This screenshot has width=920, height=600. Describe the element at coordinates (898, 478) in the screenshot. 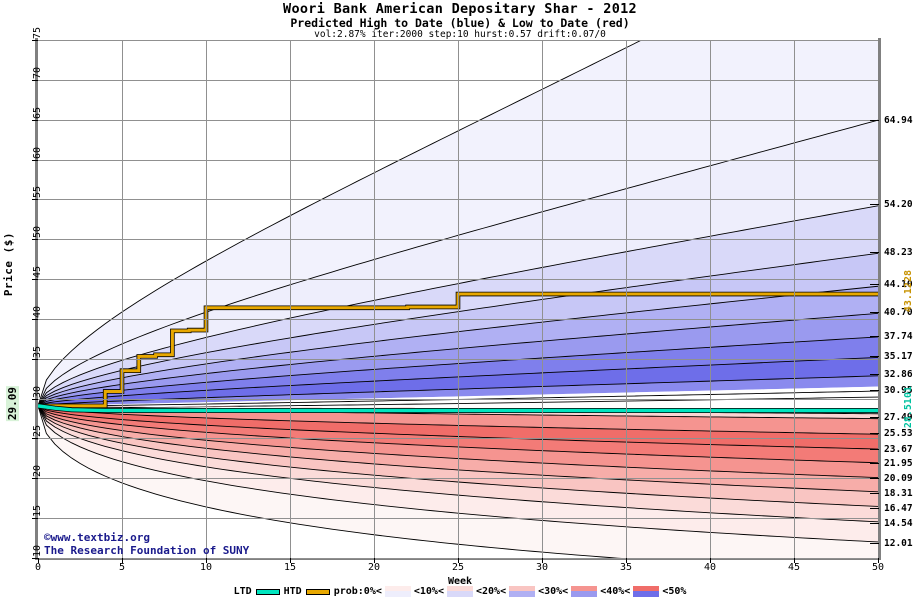

I see `right-axis-value: 20.09` at that location.